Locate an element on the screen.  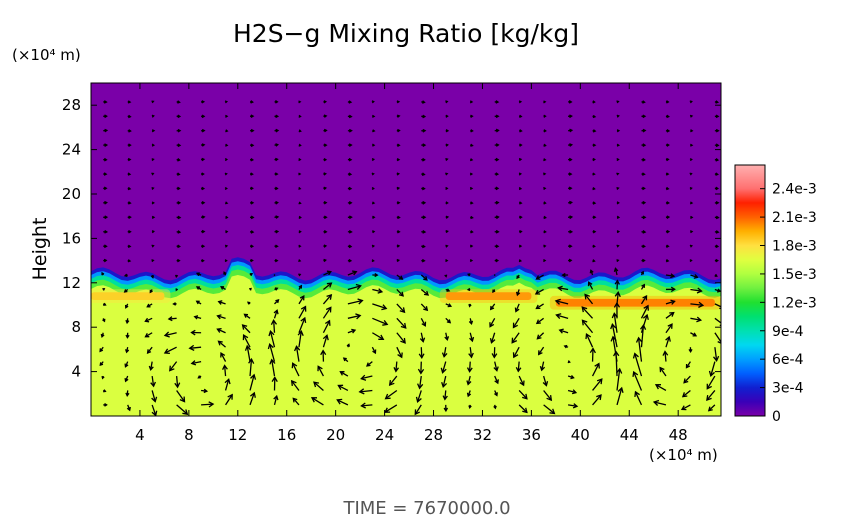
plume-halo is located at coordinates (131, 296).